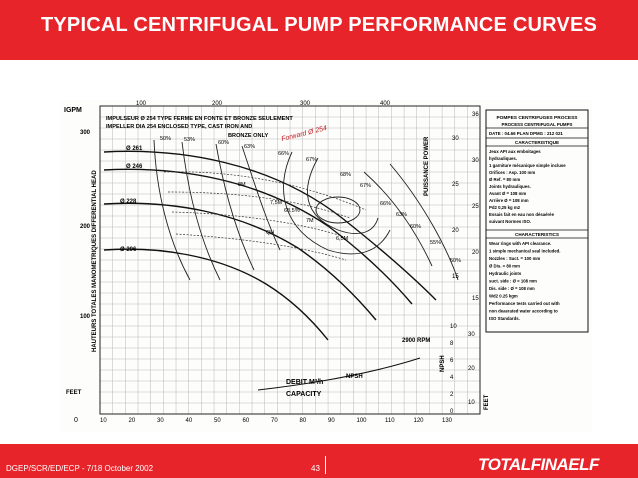 This screenshot has width=638, height=478. What do you see at coordinates (248, 136) in the screenshot?
I see `note-line-3: BRONZE ONLY` at bounding box center [248, 136].